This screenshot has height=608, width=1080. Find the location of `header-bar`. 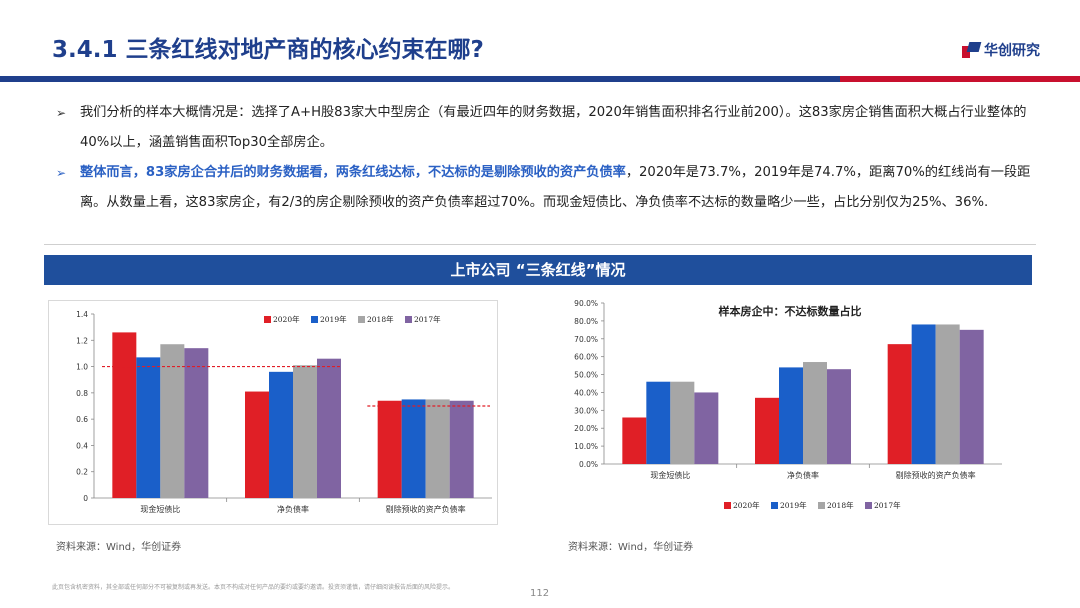

header-bar is located at coordinates (540, 79).